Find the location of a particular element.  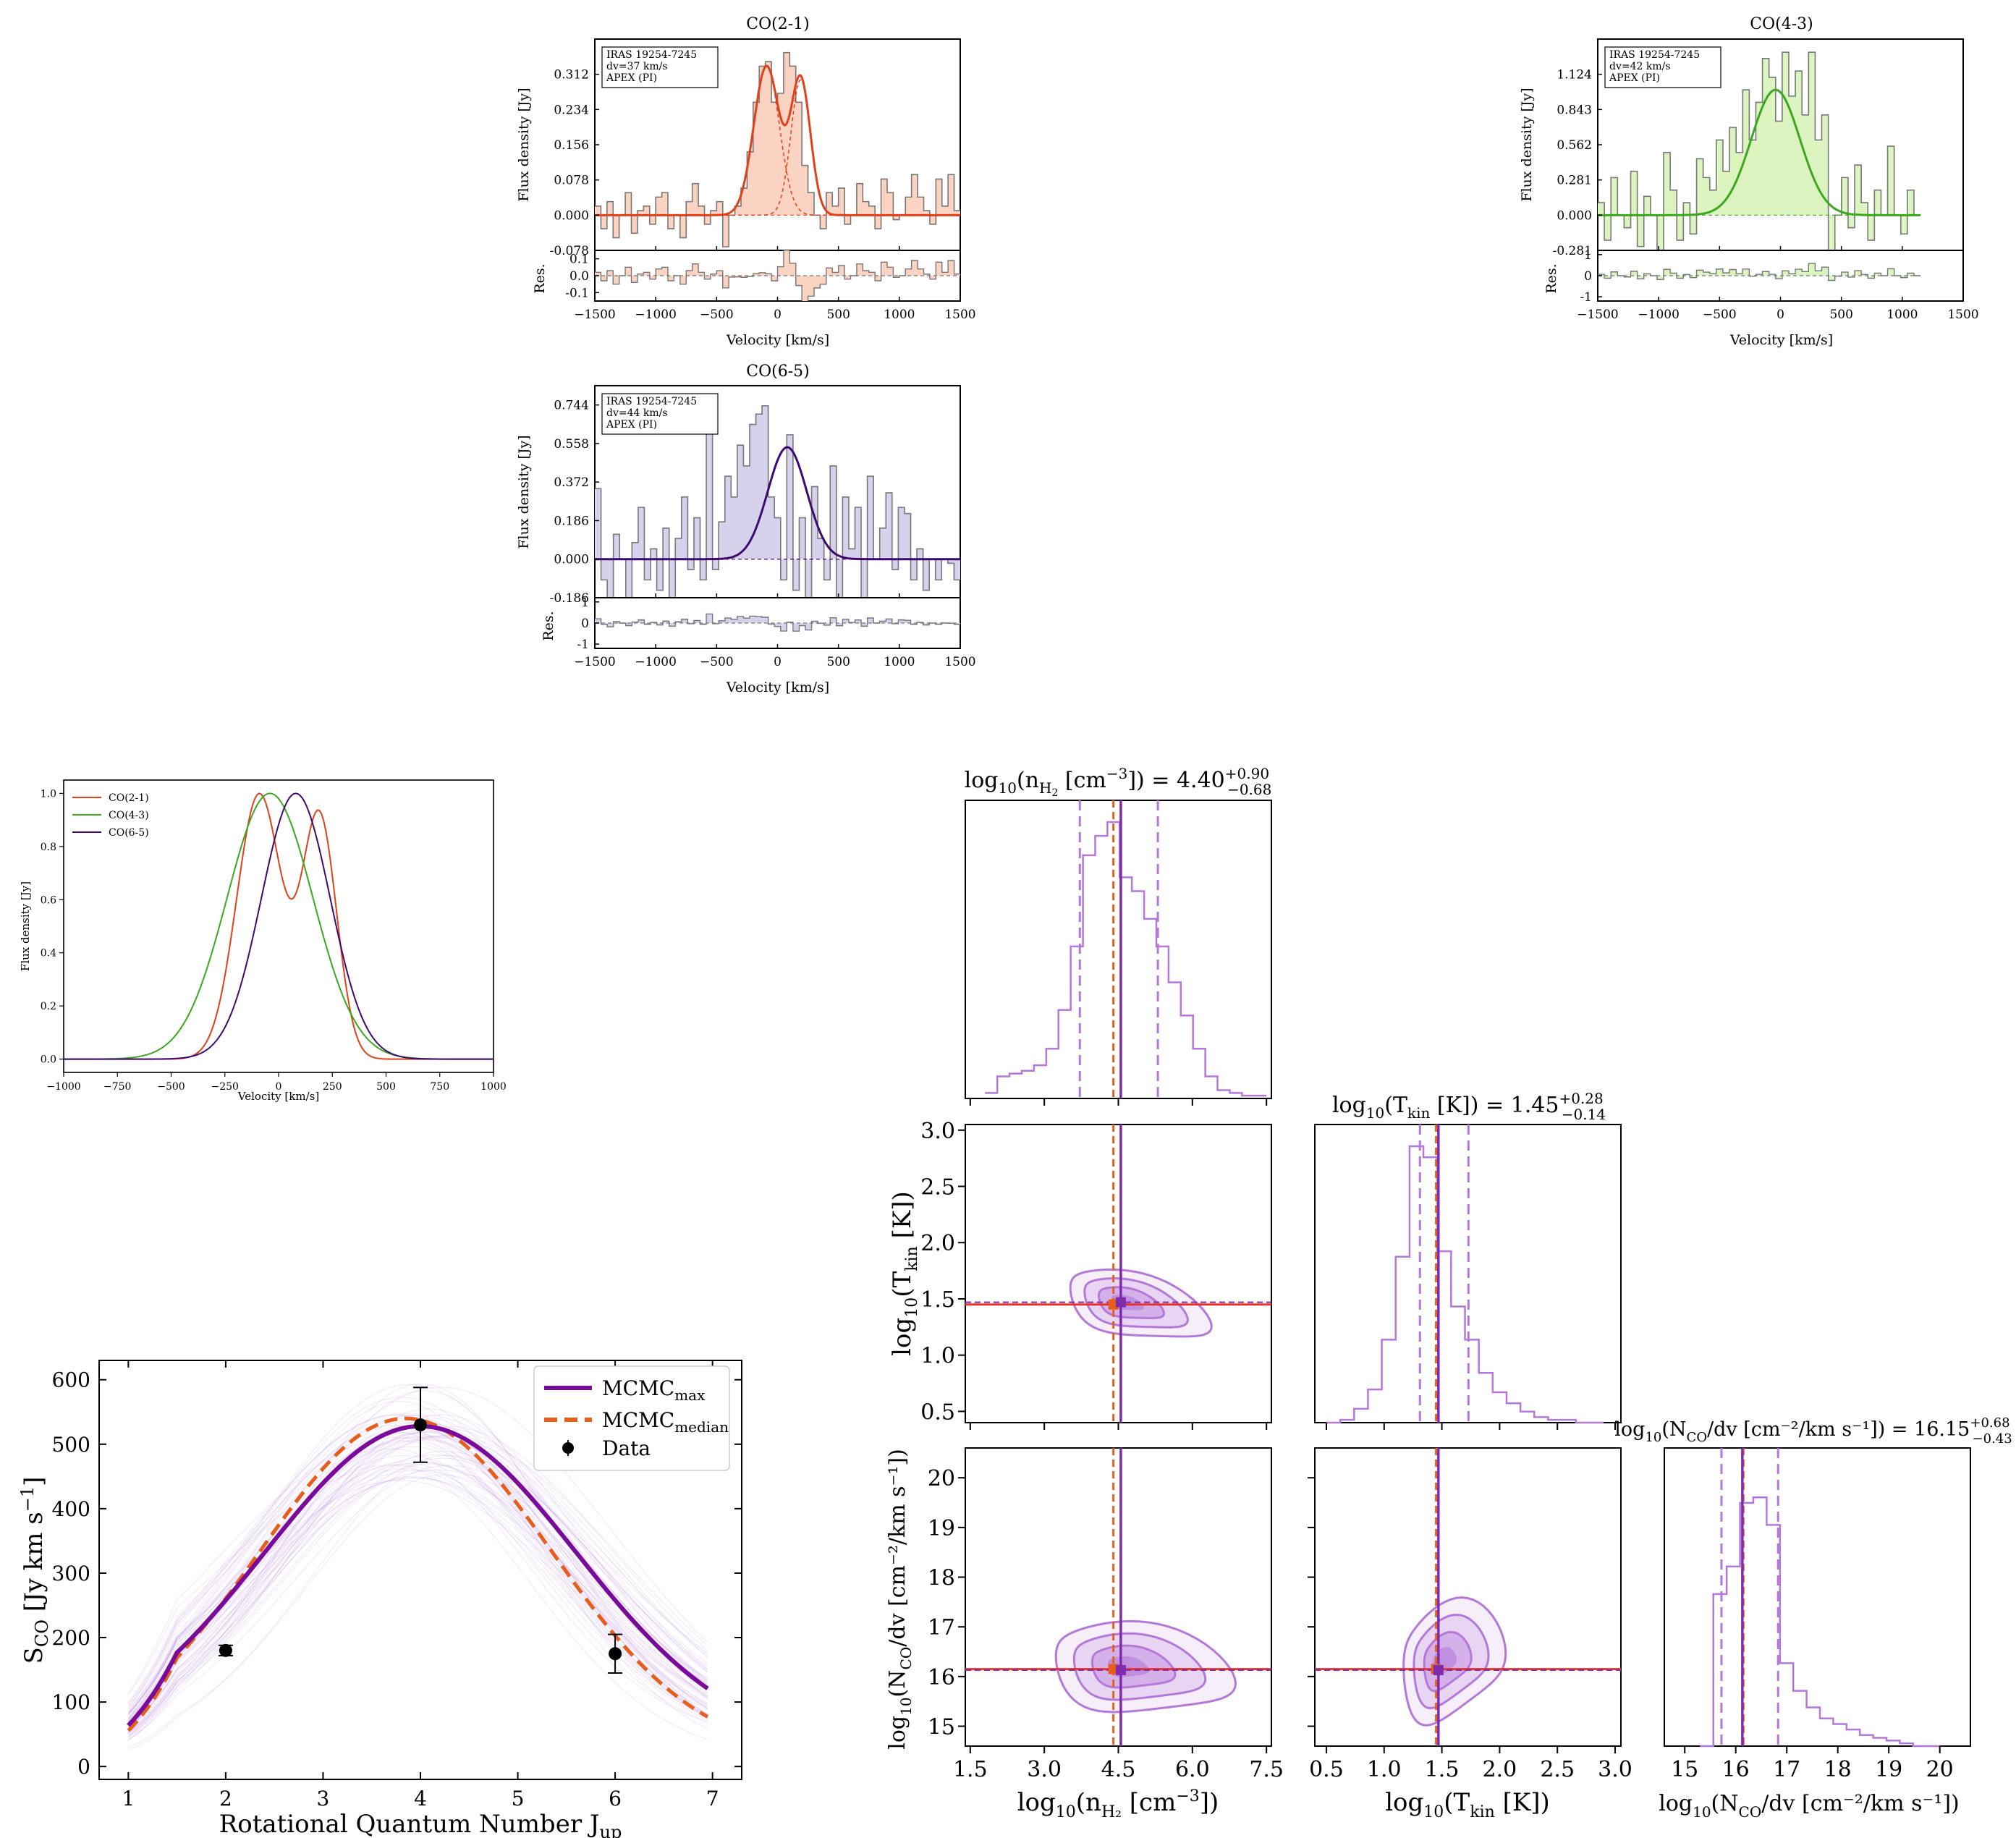

res-tick-label: 0.1 is located at coordinates (579, 260).